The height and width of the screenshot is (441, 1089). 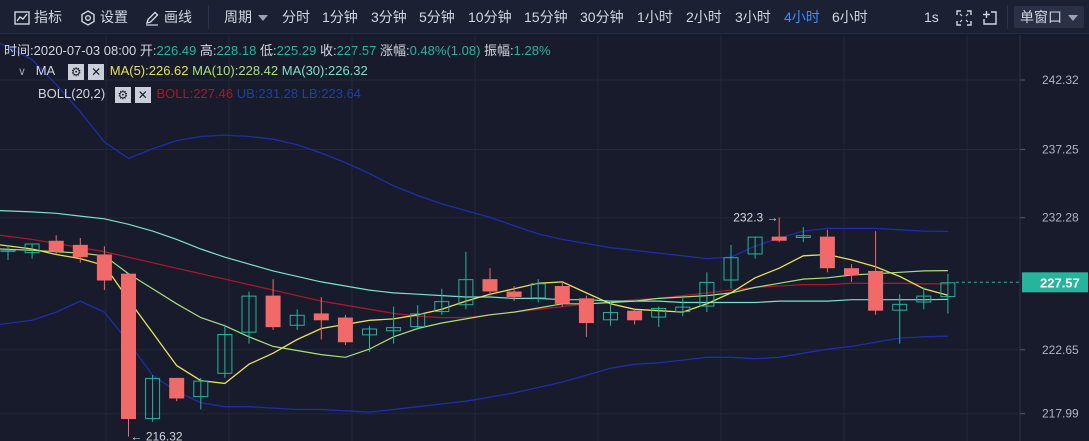 What do you see at coordinates (532, 50) in the screenshot?
I see `amplitude-value: 1.28%` at bounding box center [532, 50].